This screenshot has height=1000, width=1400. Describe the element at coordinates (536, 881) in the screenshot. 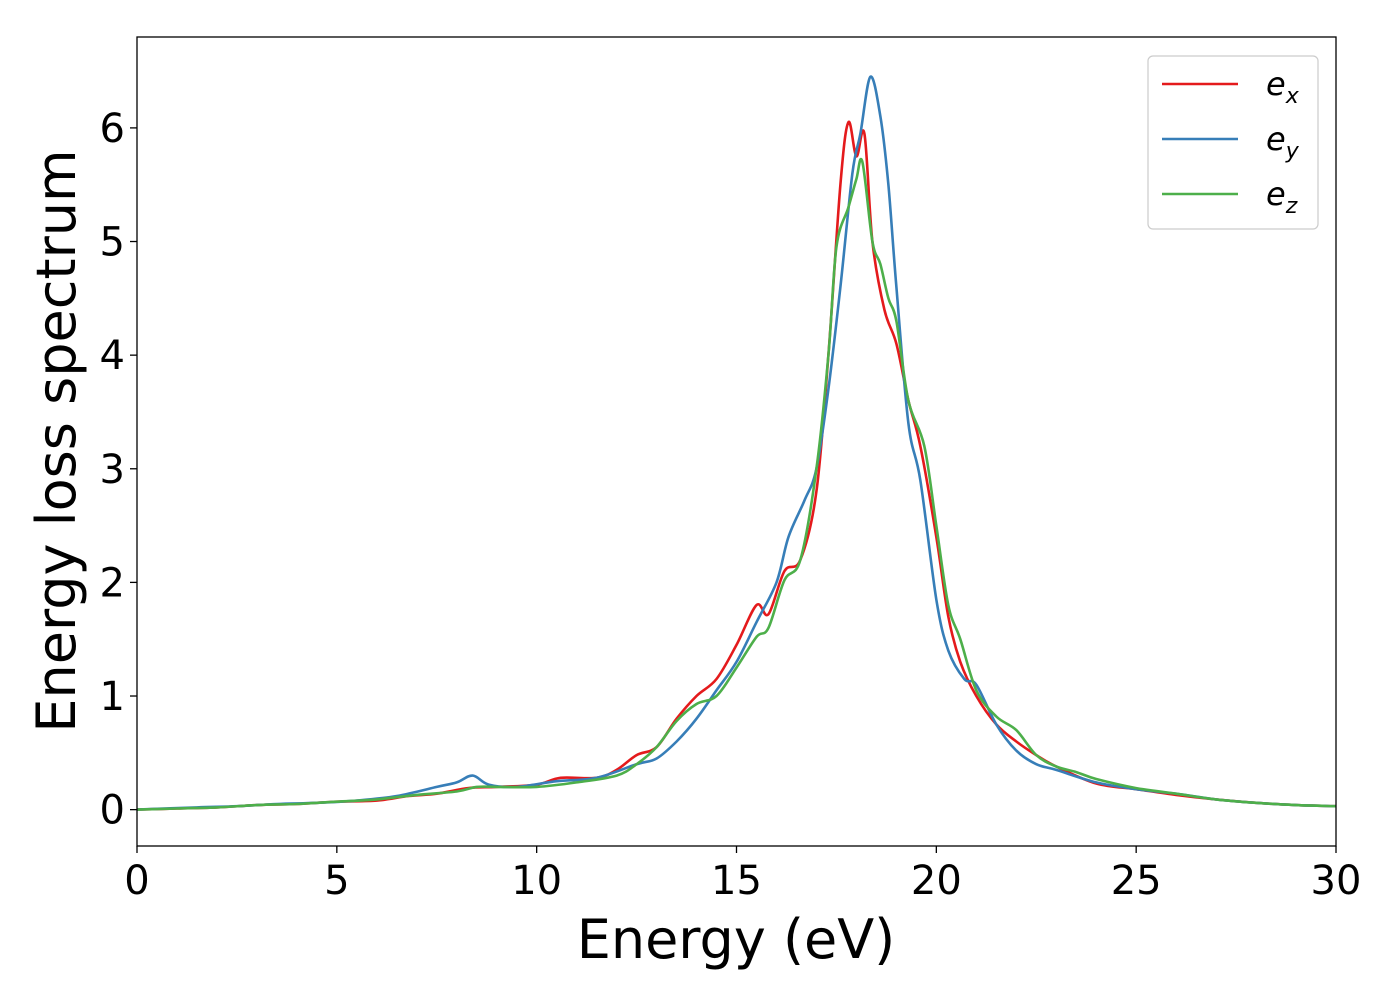

I see `x-tick-label: 10` at that location.